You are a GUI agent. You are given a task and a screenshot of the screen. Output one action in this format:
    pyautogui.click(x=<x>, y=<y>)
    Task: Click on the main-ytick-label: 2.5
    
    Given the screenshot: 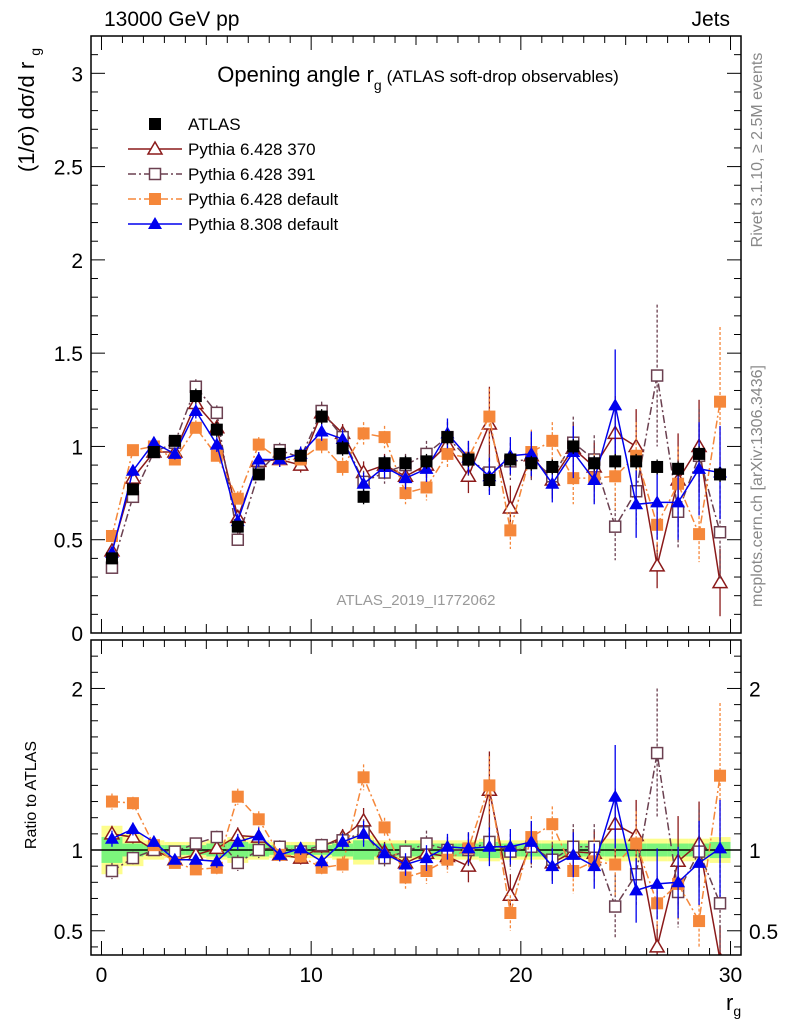 What is the action you would take?
    pyautogui.click(x=68, y=168)
    